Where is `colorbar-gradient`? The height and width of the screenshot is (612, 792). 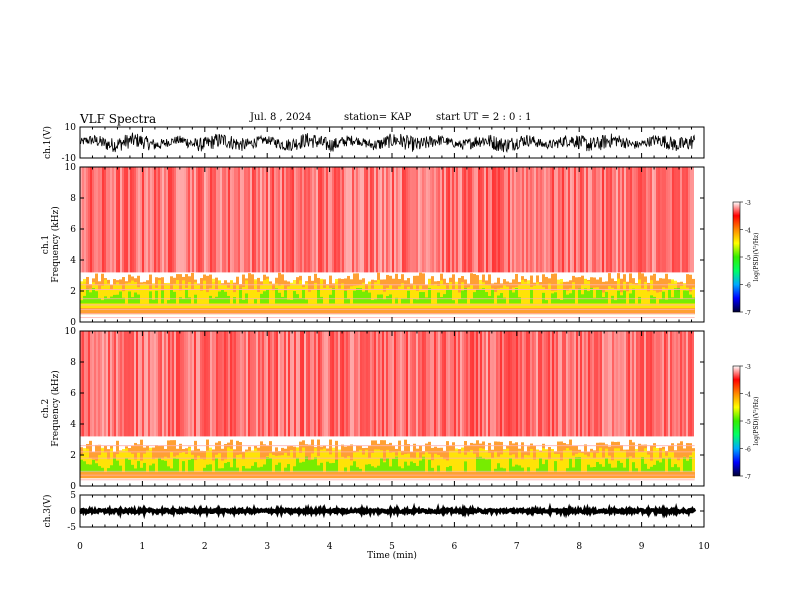
colorbar-gradient is located at coordinates (736, 421).